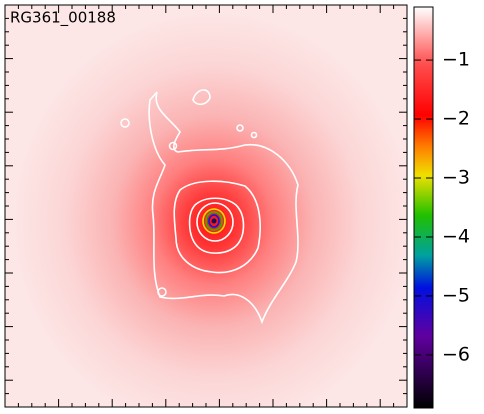 The width and height of the screenshot is (484, 414). Describe the element at coordinates (423, 207) in the screenshot. I see `colorbar-scale` at that location.